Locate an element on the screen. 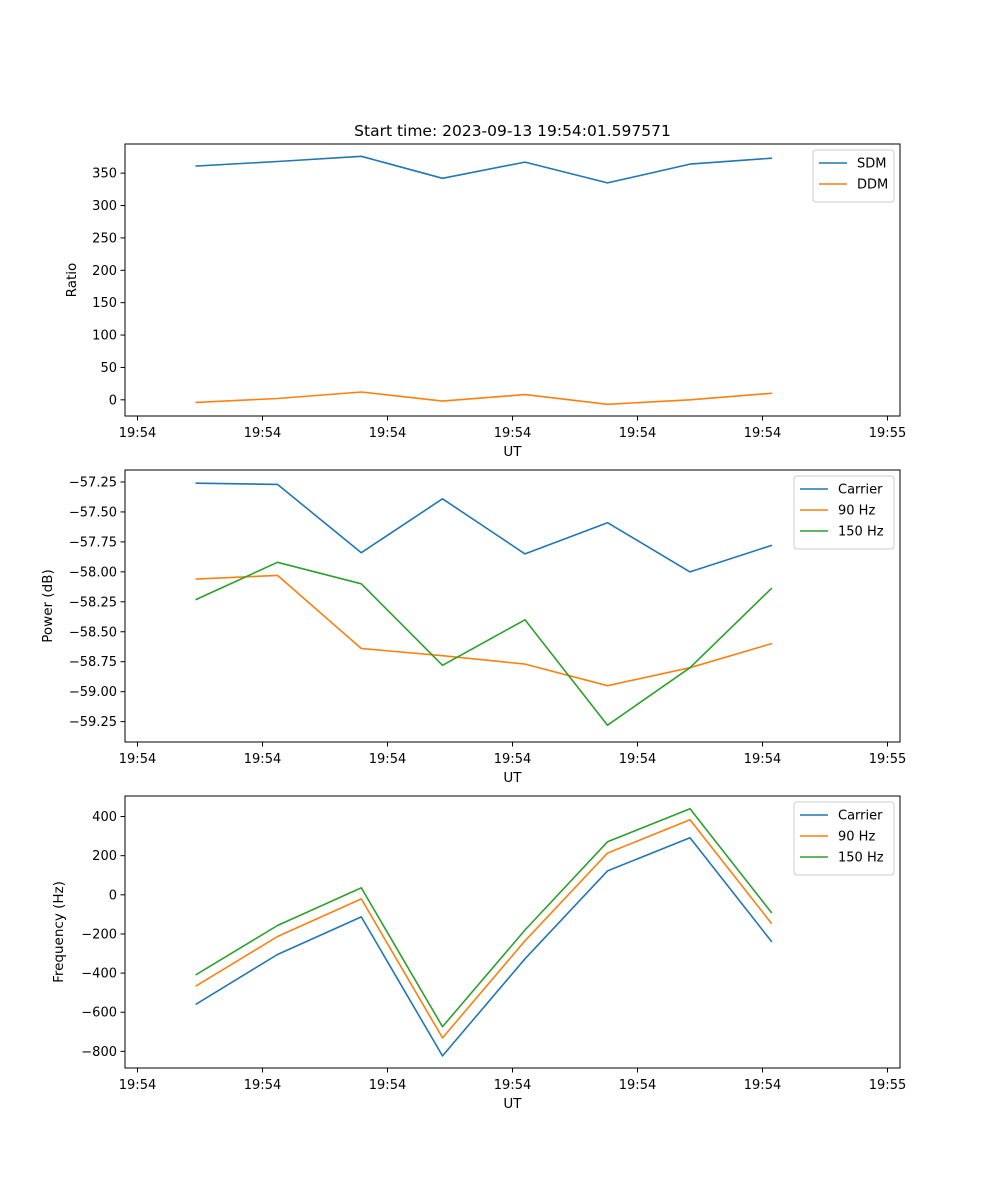  figure-title: Start time: 2023-09-13 19:54:01.597571 is located at coordinates (512, 131).